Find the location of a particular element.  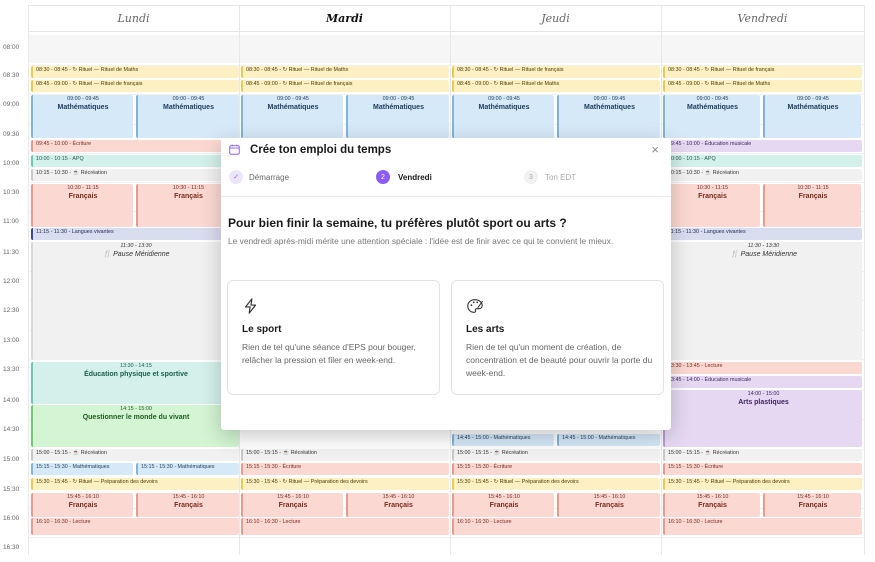

step-label-ton-edt: Ton EDT is located at coordinates (561, 177).